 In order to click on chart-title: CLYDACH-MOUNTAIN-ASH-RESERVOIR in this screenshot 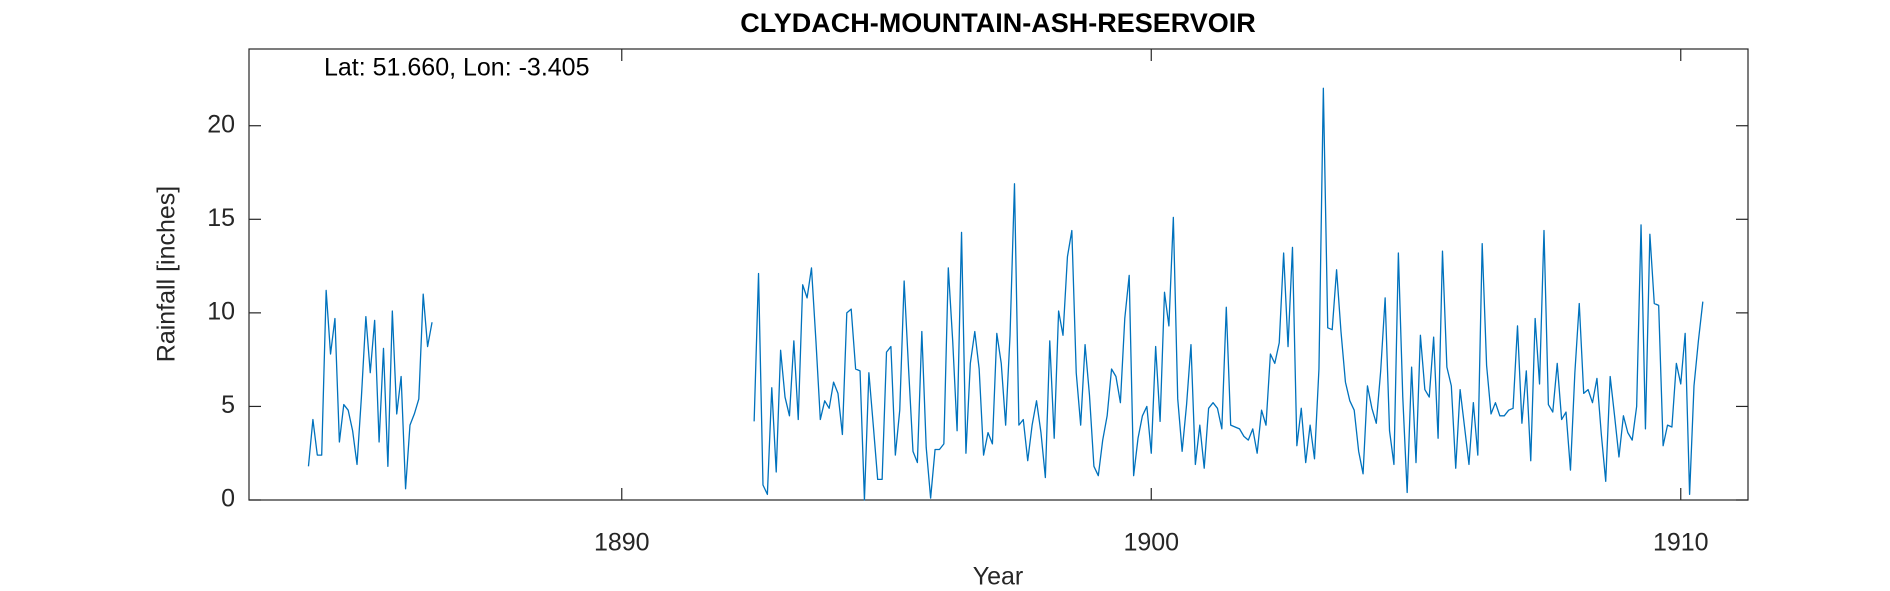, I will do `click(998, 23)`.